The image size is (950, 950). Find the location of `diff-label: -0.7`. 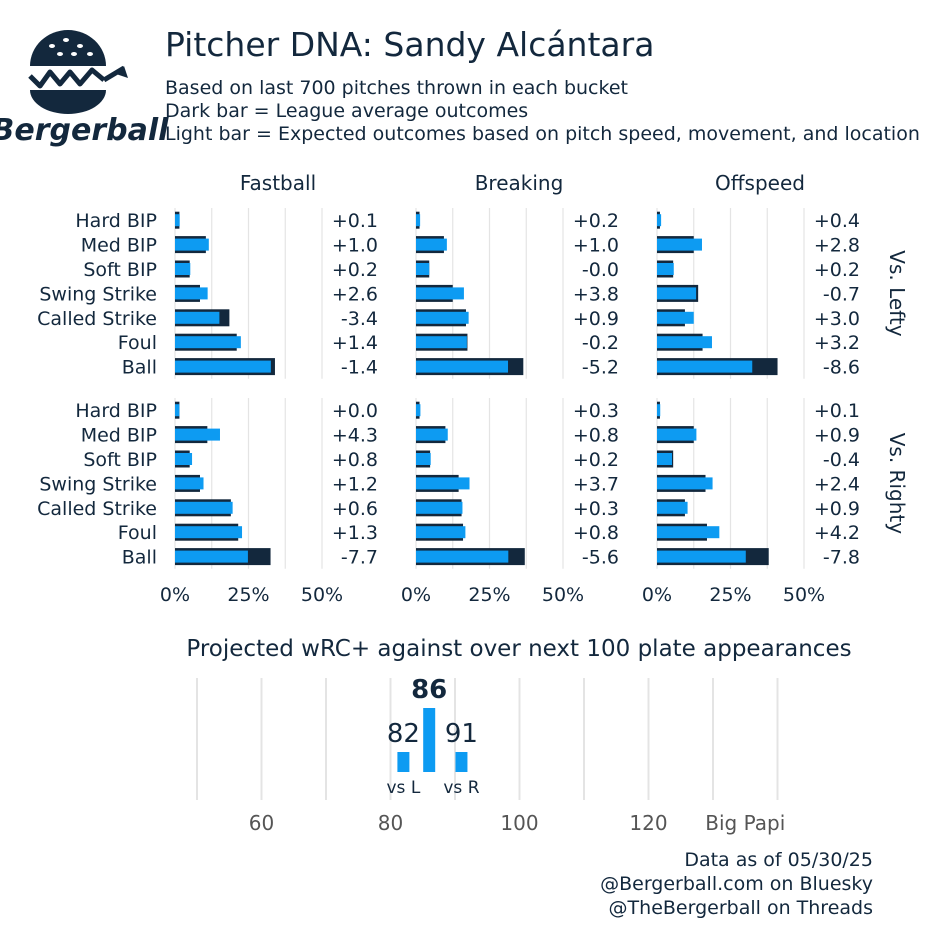

diff-label: -0.7 is located at coordinates (841, 294).